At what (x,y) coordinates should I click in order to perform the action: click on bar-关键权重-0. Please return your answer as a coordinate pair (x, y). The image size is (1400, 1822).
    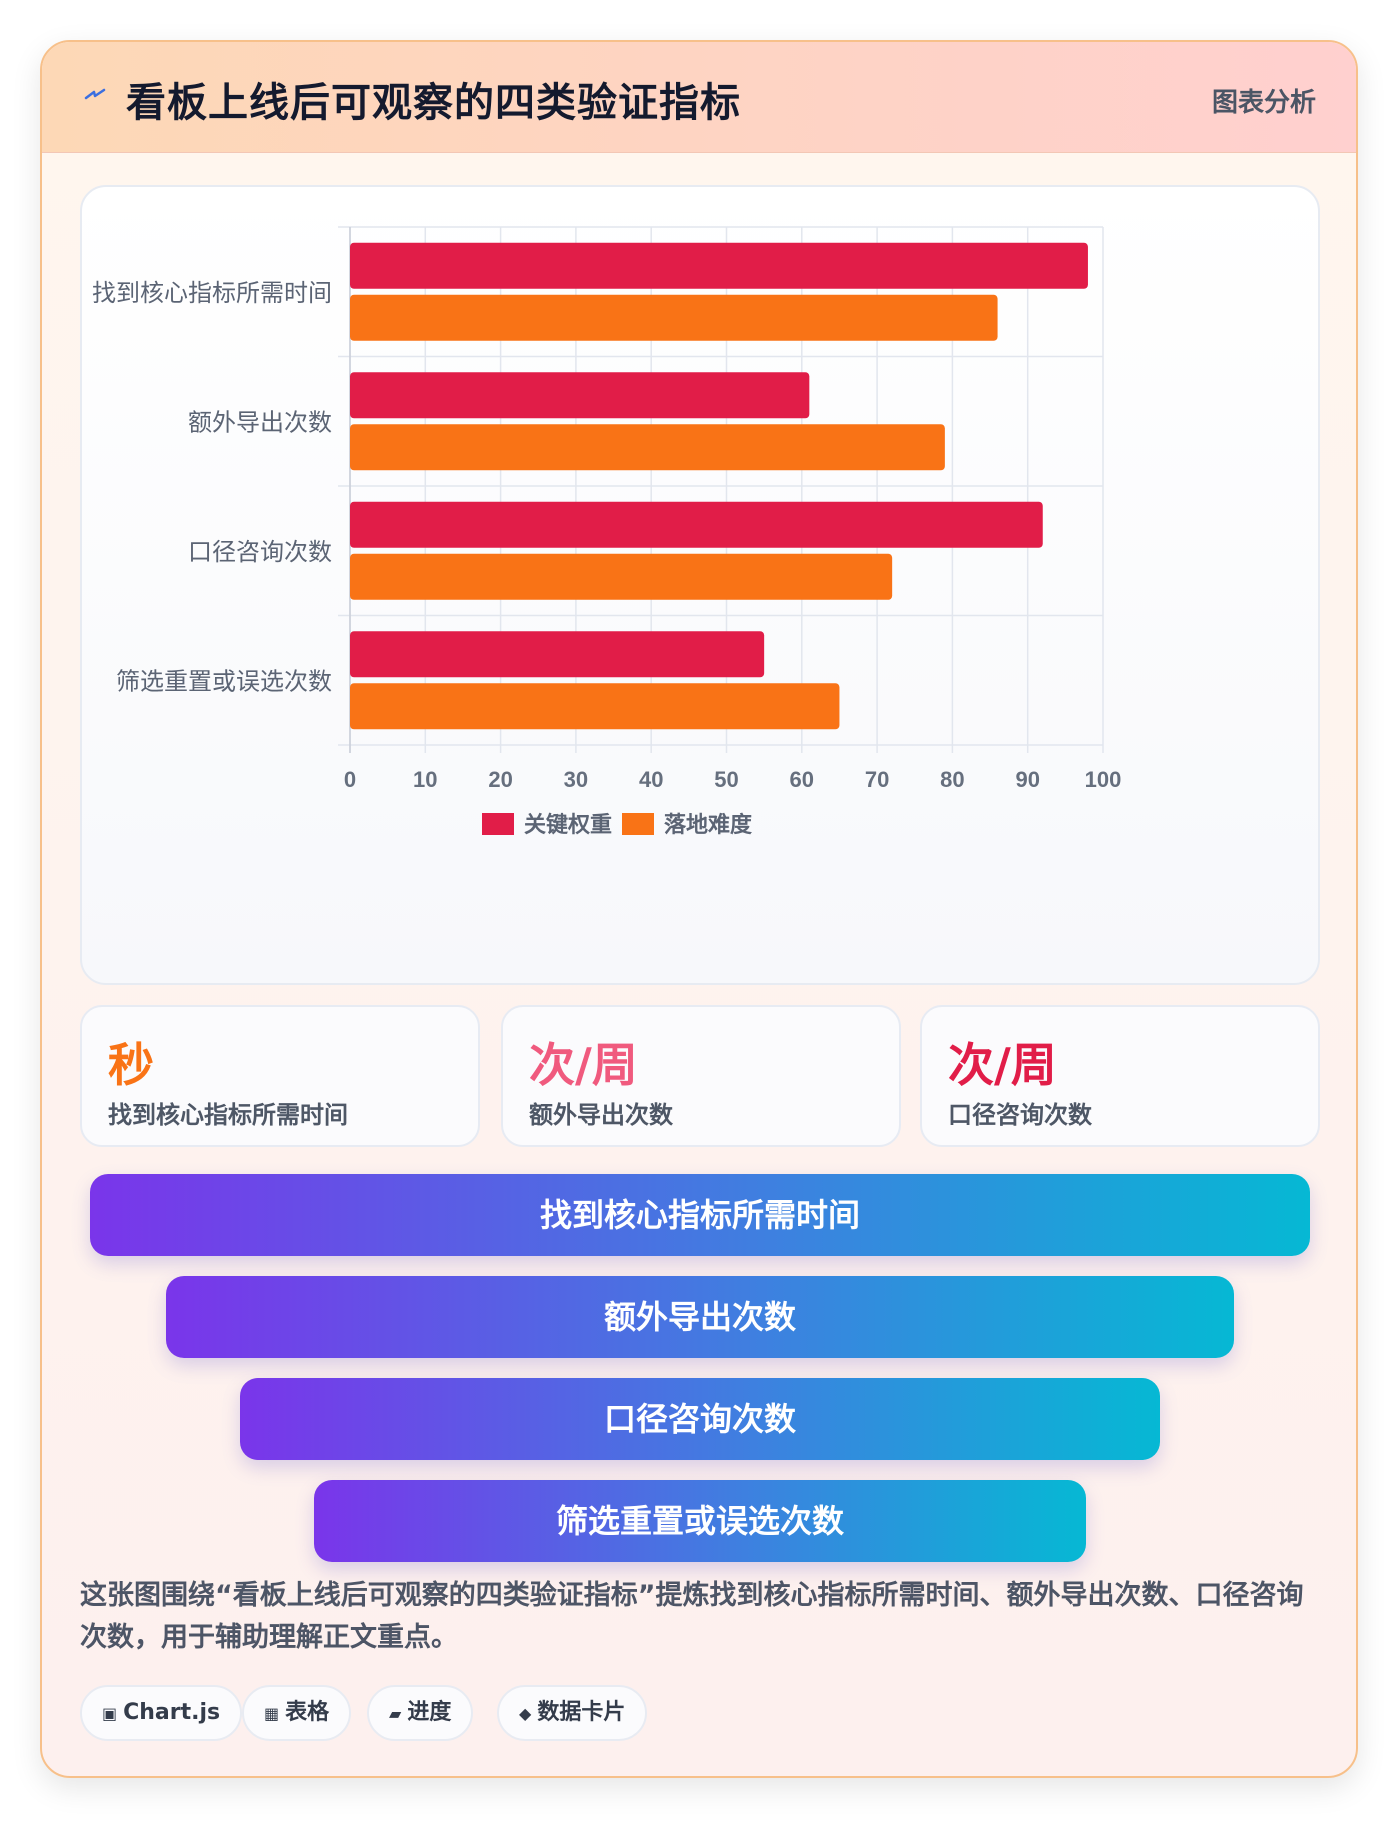
    Looking at the image, I should click on (719, 265).